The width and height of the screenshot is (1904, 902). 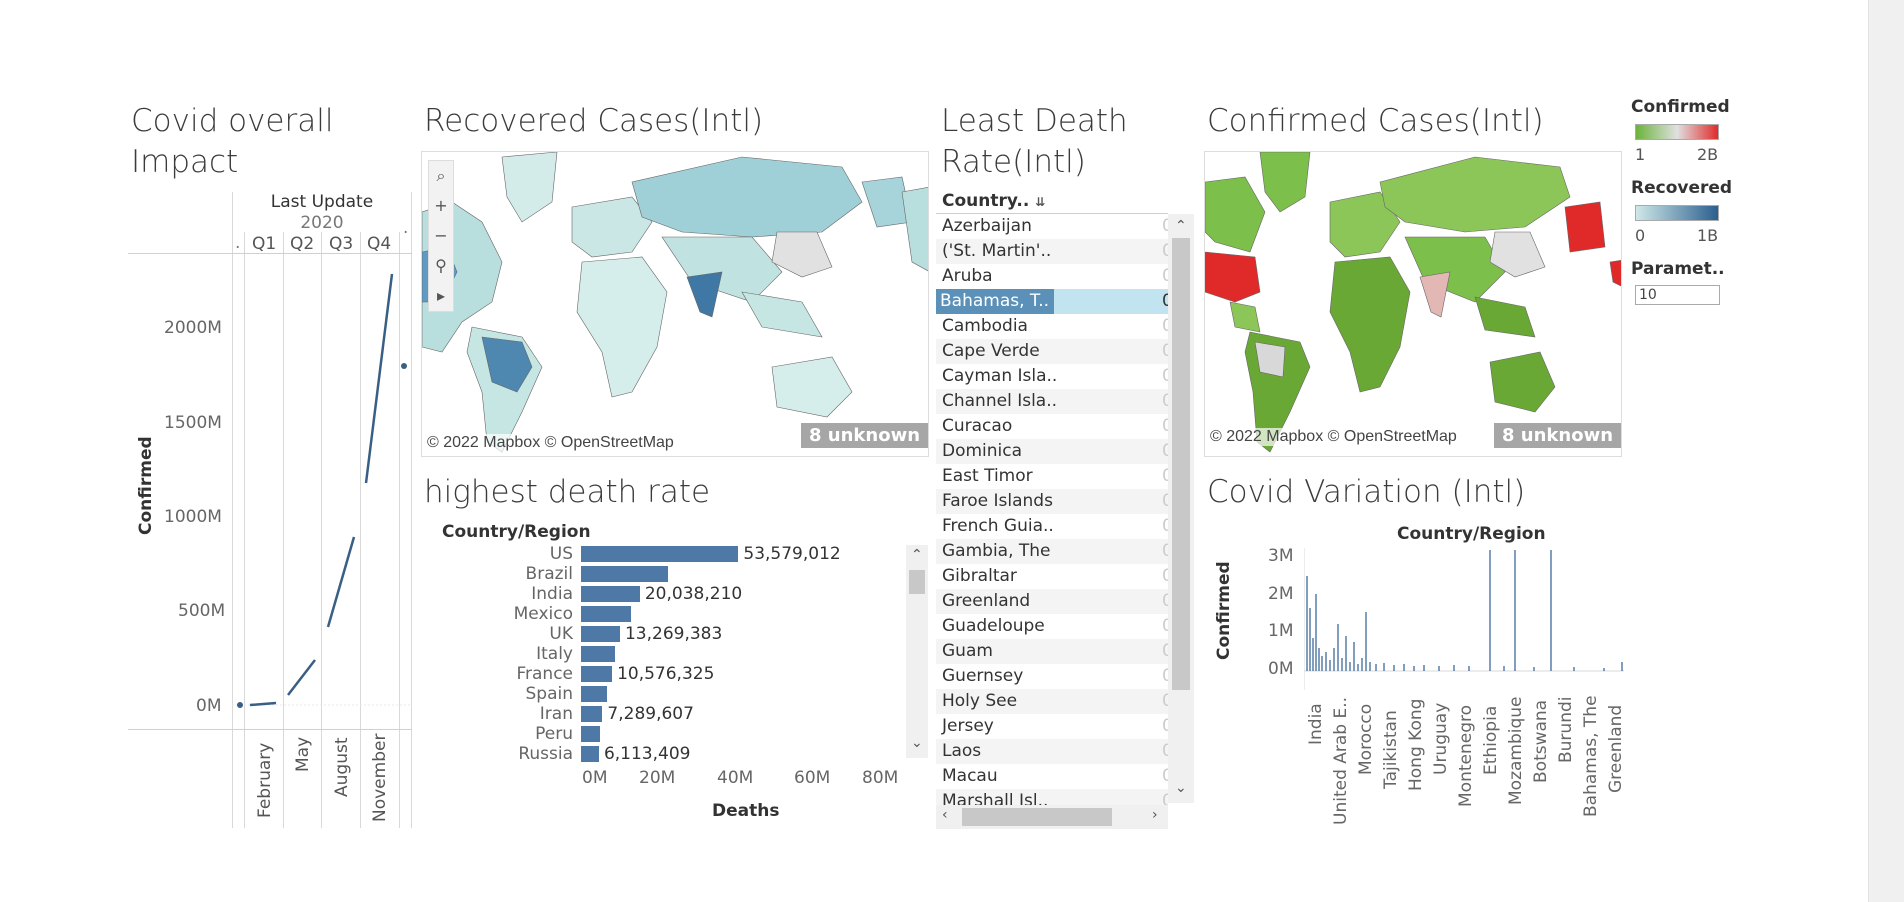 I want to click on least-list-row: Gambia, The 0, so click(x=1052, y=551).